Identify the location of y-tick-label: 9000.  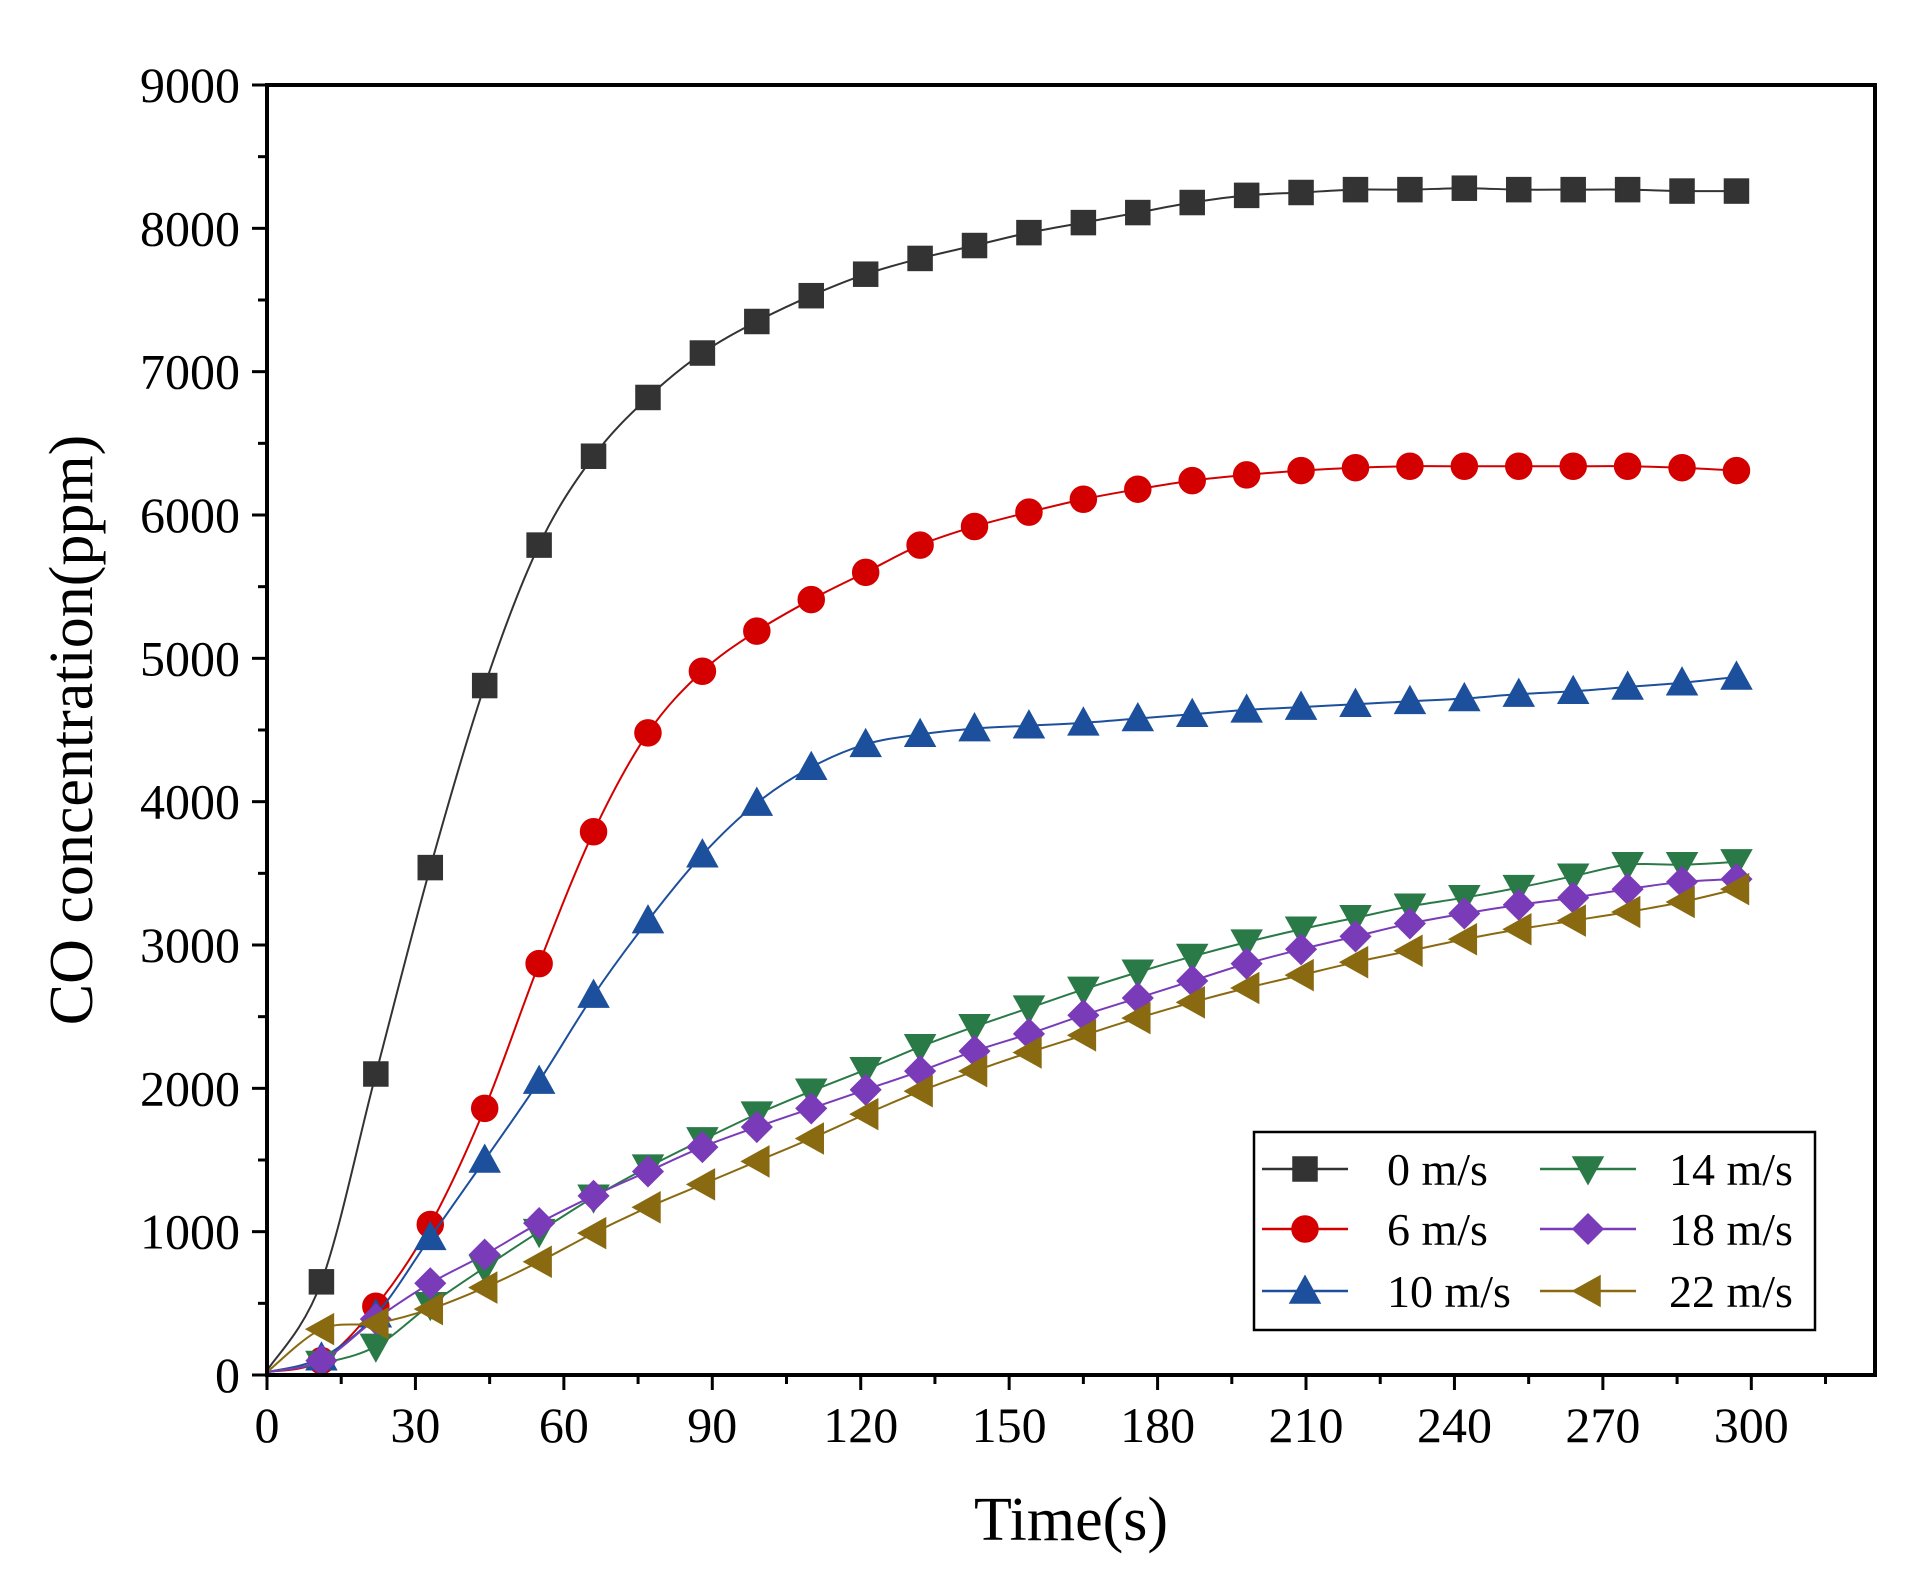
(190, 85).